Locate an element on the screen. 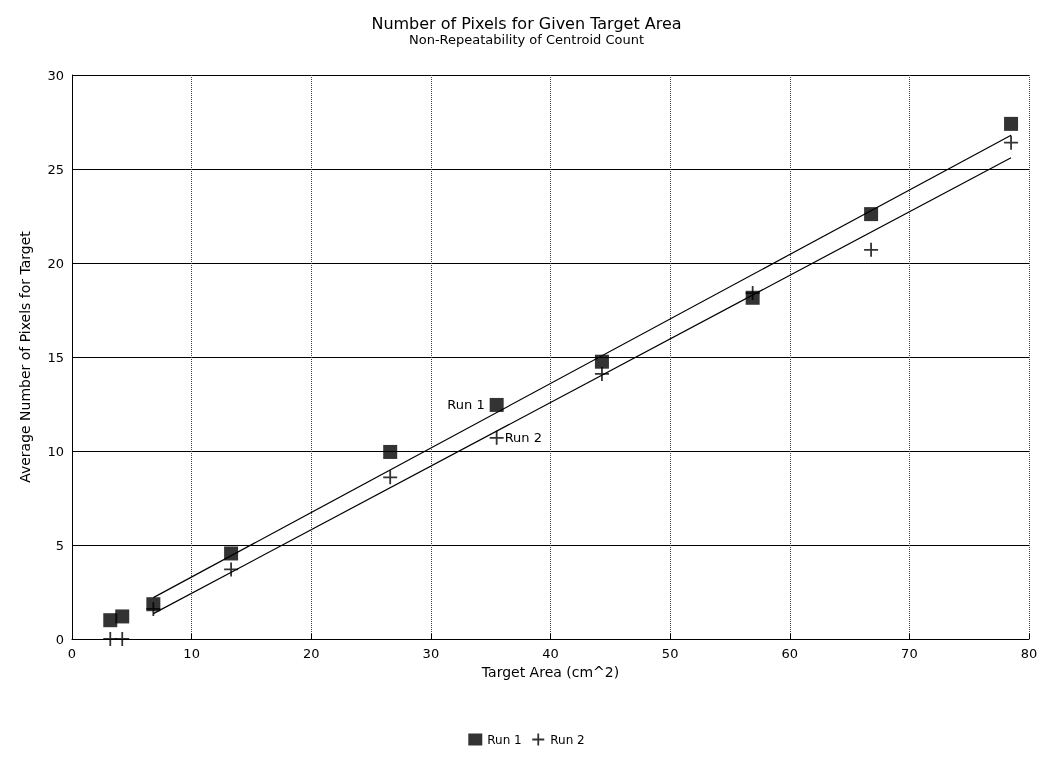 Image resolution: width=1053 pixels, height=769 pixels. y-tick-label: 15 is located at coordinates (55, 357).